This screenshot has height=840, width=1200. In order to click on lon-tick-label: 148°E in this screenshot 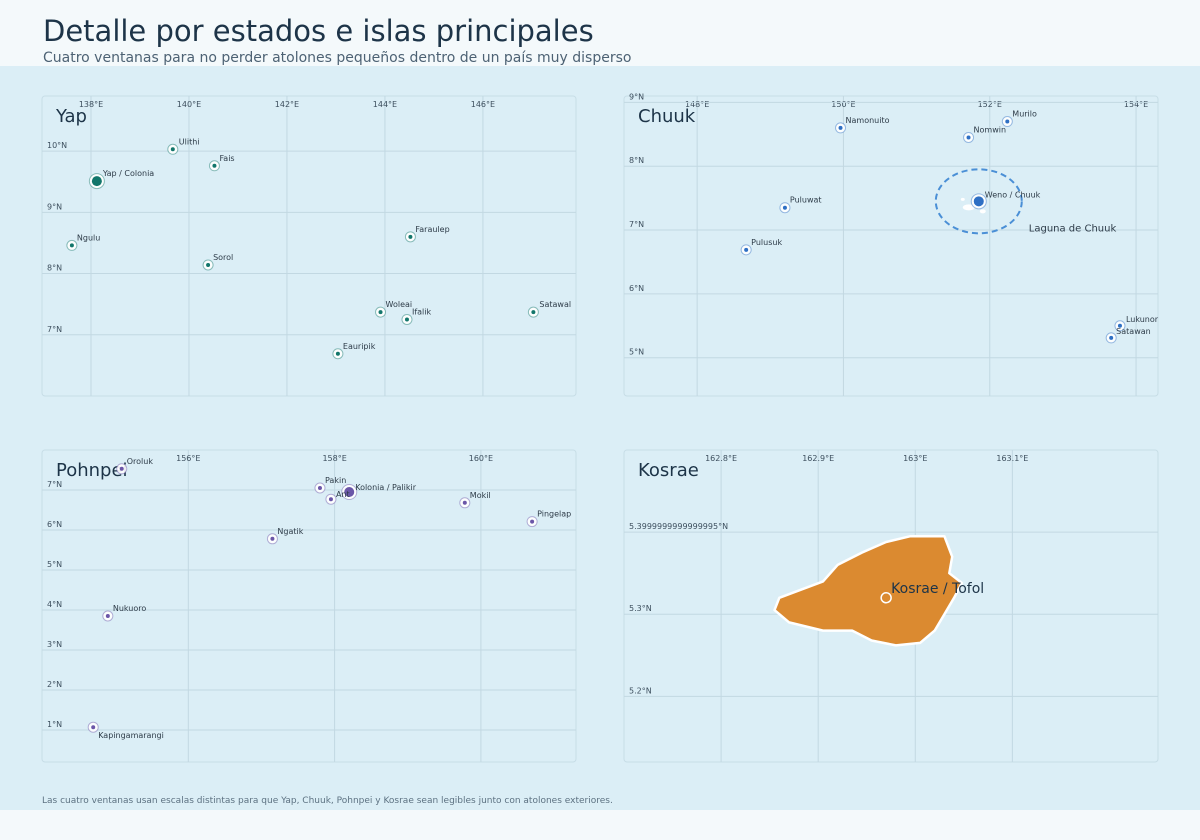, I will do `click(697, 104)`.